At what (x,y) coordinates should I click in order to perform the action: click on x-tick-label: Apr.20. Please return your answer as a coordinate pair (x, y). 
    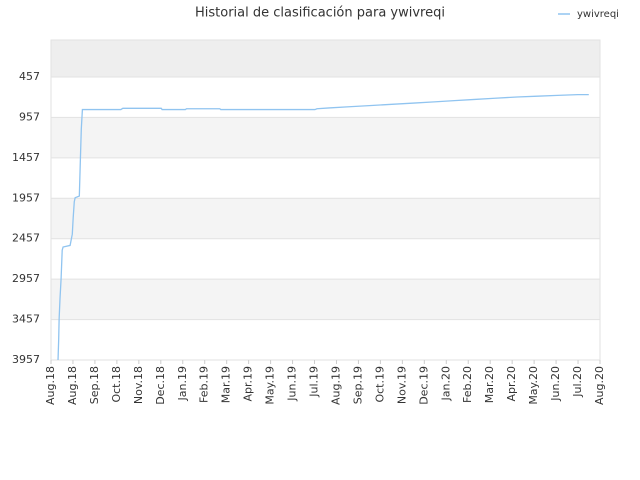
    Looking at the image, I should click on (511, 384).